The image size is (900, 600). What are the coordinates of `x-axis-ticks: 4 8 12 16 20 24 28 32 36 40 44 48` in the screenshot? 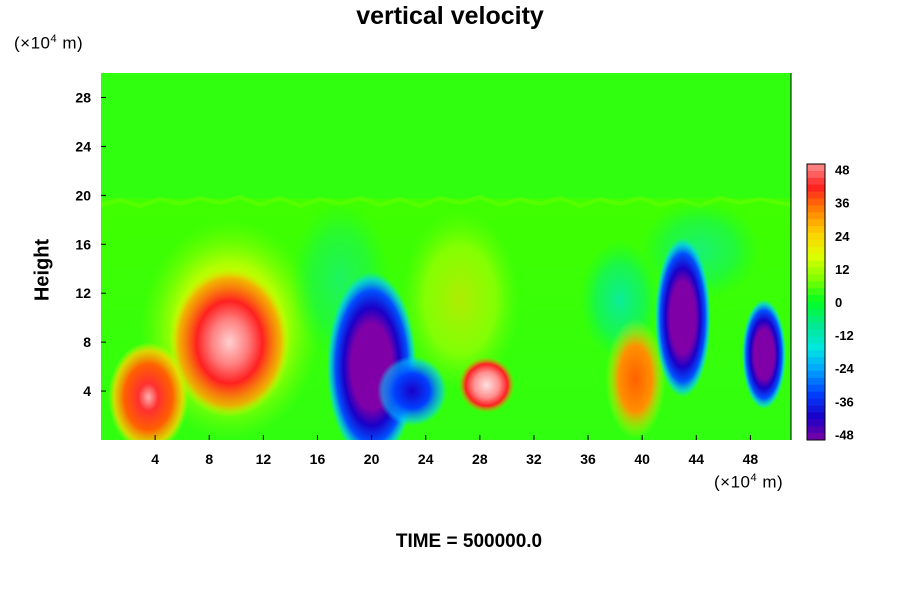 It's located at (454, 451).